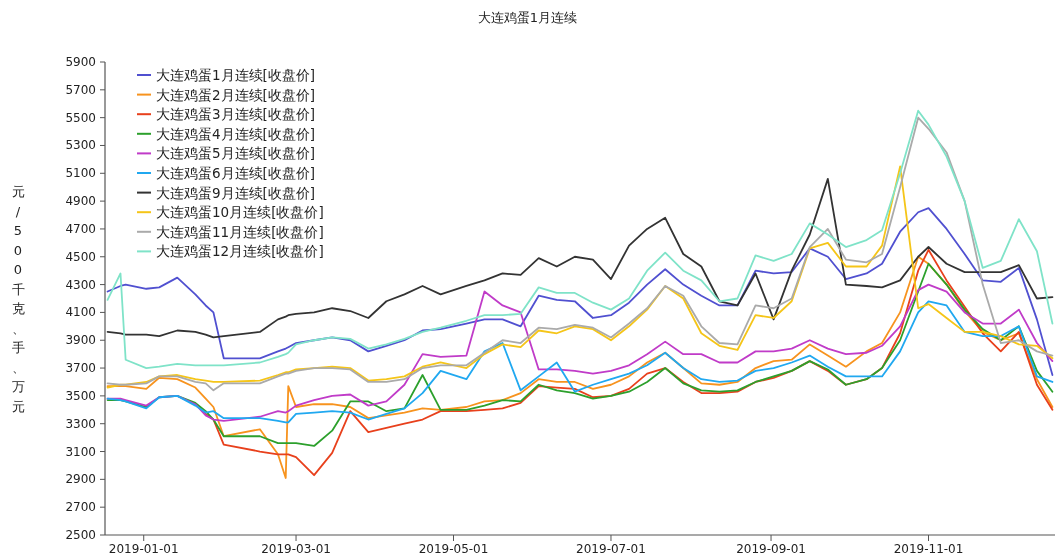 This screenshot has height=556, width=1055. I want to click on x-tick-label: 2019-03-01, so click(296, 549).